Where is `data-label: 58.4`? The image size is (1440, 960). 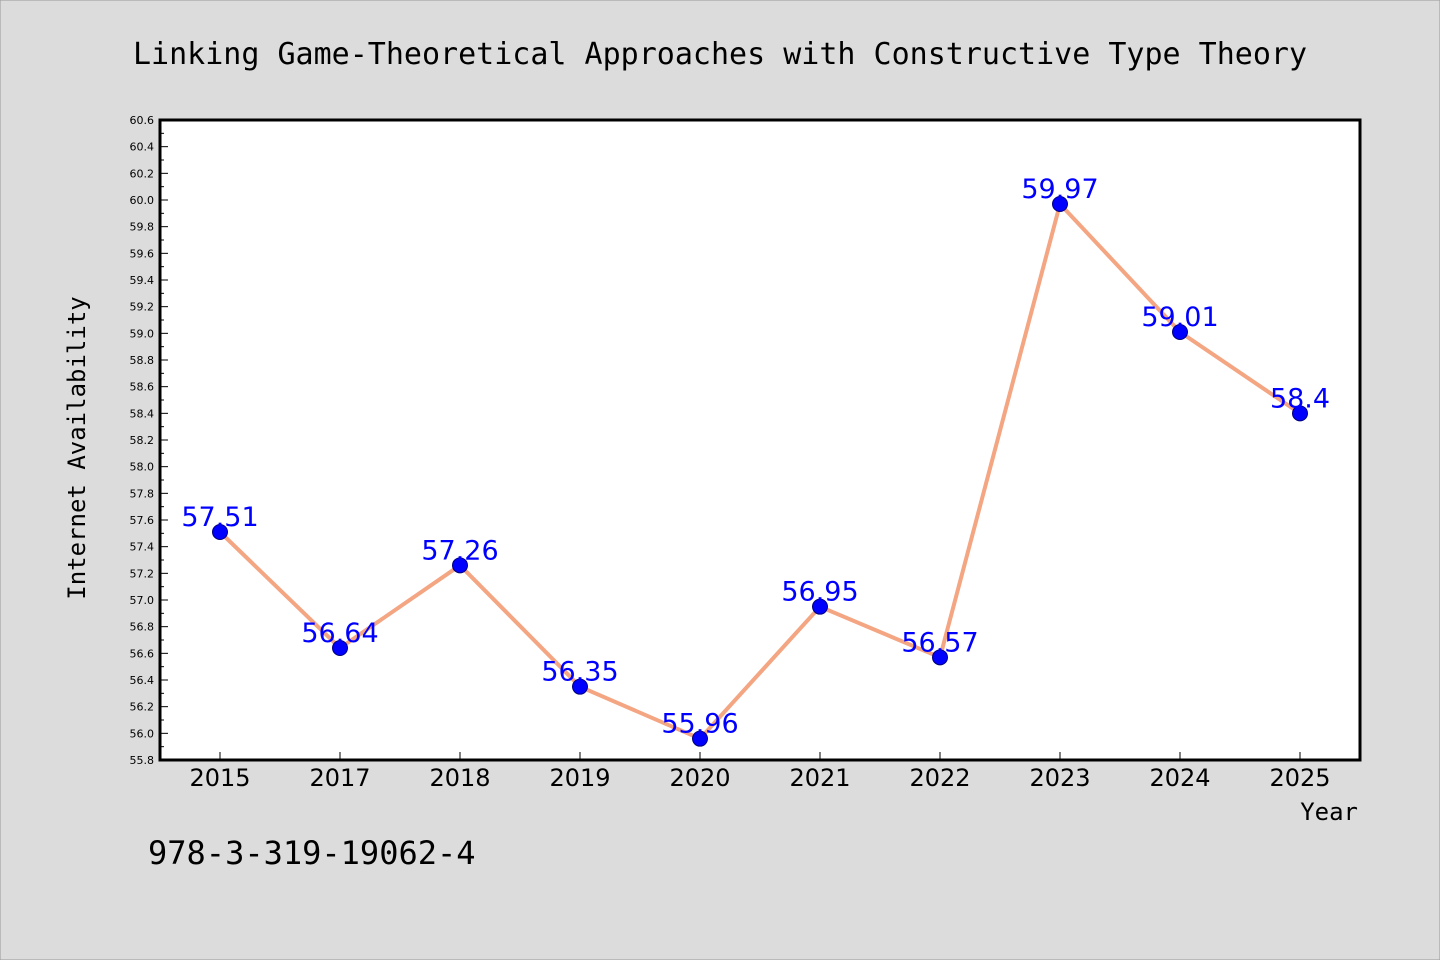 data-label: 58.4 is located at coordinates (1300, 398).